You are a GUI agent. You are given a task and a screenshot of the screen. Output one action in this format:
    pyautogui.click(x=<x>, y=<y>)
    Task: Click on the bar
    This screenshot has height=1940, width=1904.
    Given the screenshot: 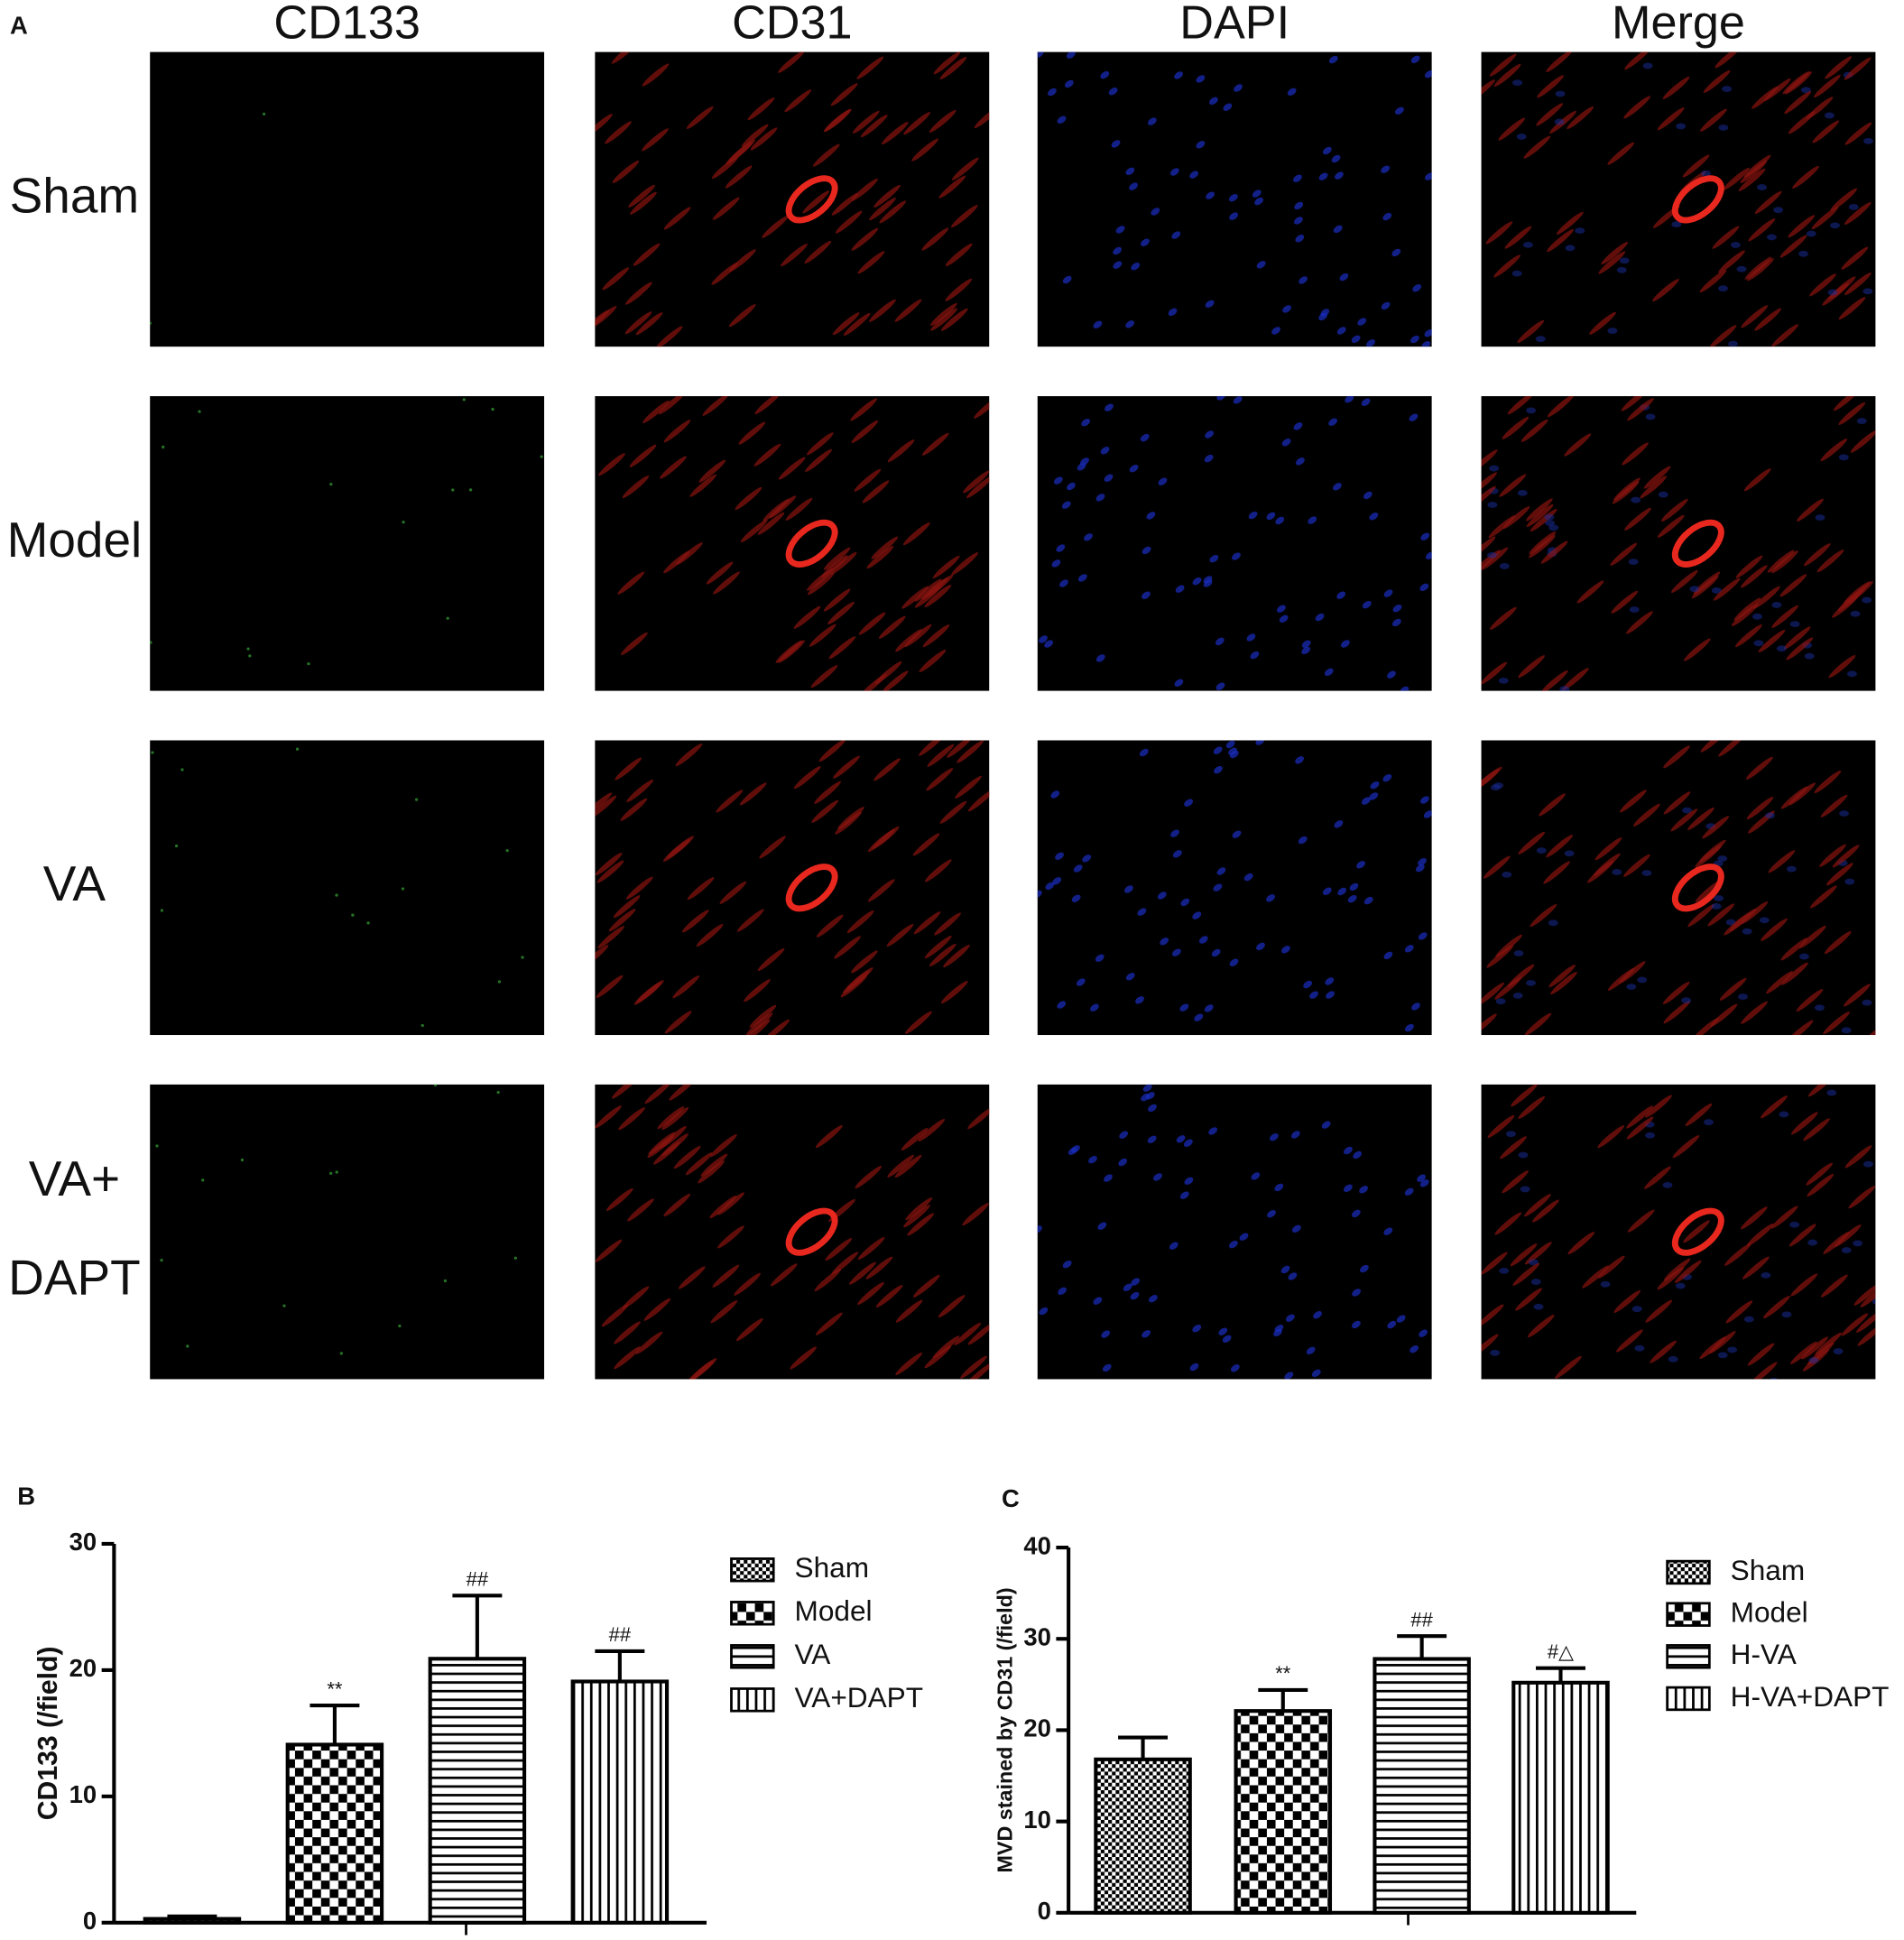 What is the action you would take?
    pyautogui.click(x=335, y=1833)
    